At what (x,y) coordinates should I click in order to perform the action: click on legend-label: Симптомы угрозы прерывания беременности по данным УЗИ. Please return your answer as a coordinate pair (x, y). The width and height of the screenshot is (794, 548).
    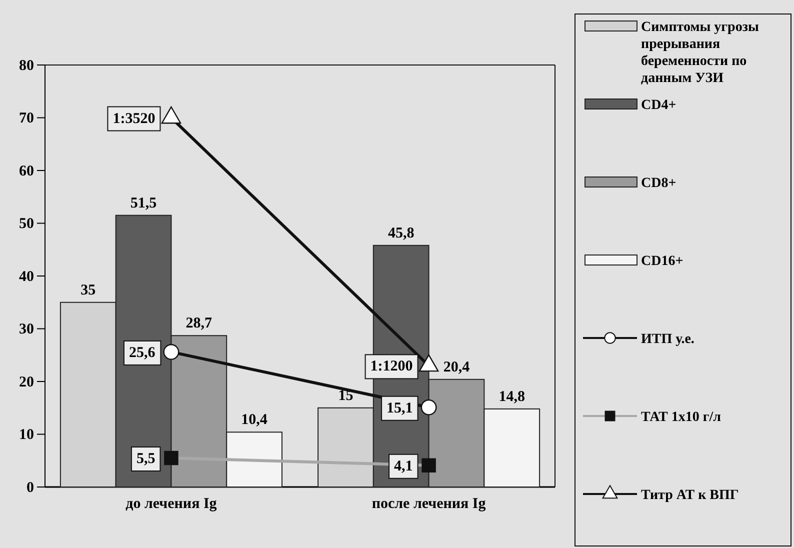
    Looking at the image, I should click on (700, 53).